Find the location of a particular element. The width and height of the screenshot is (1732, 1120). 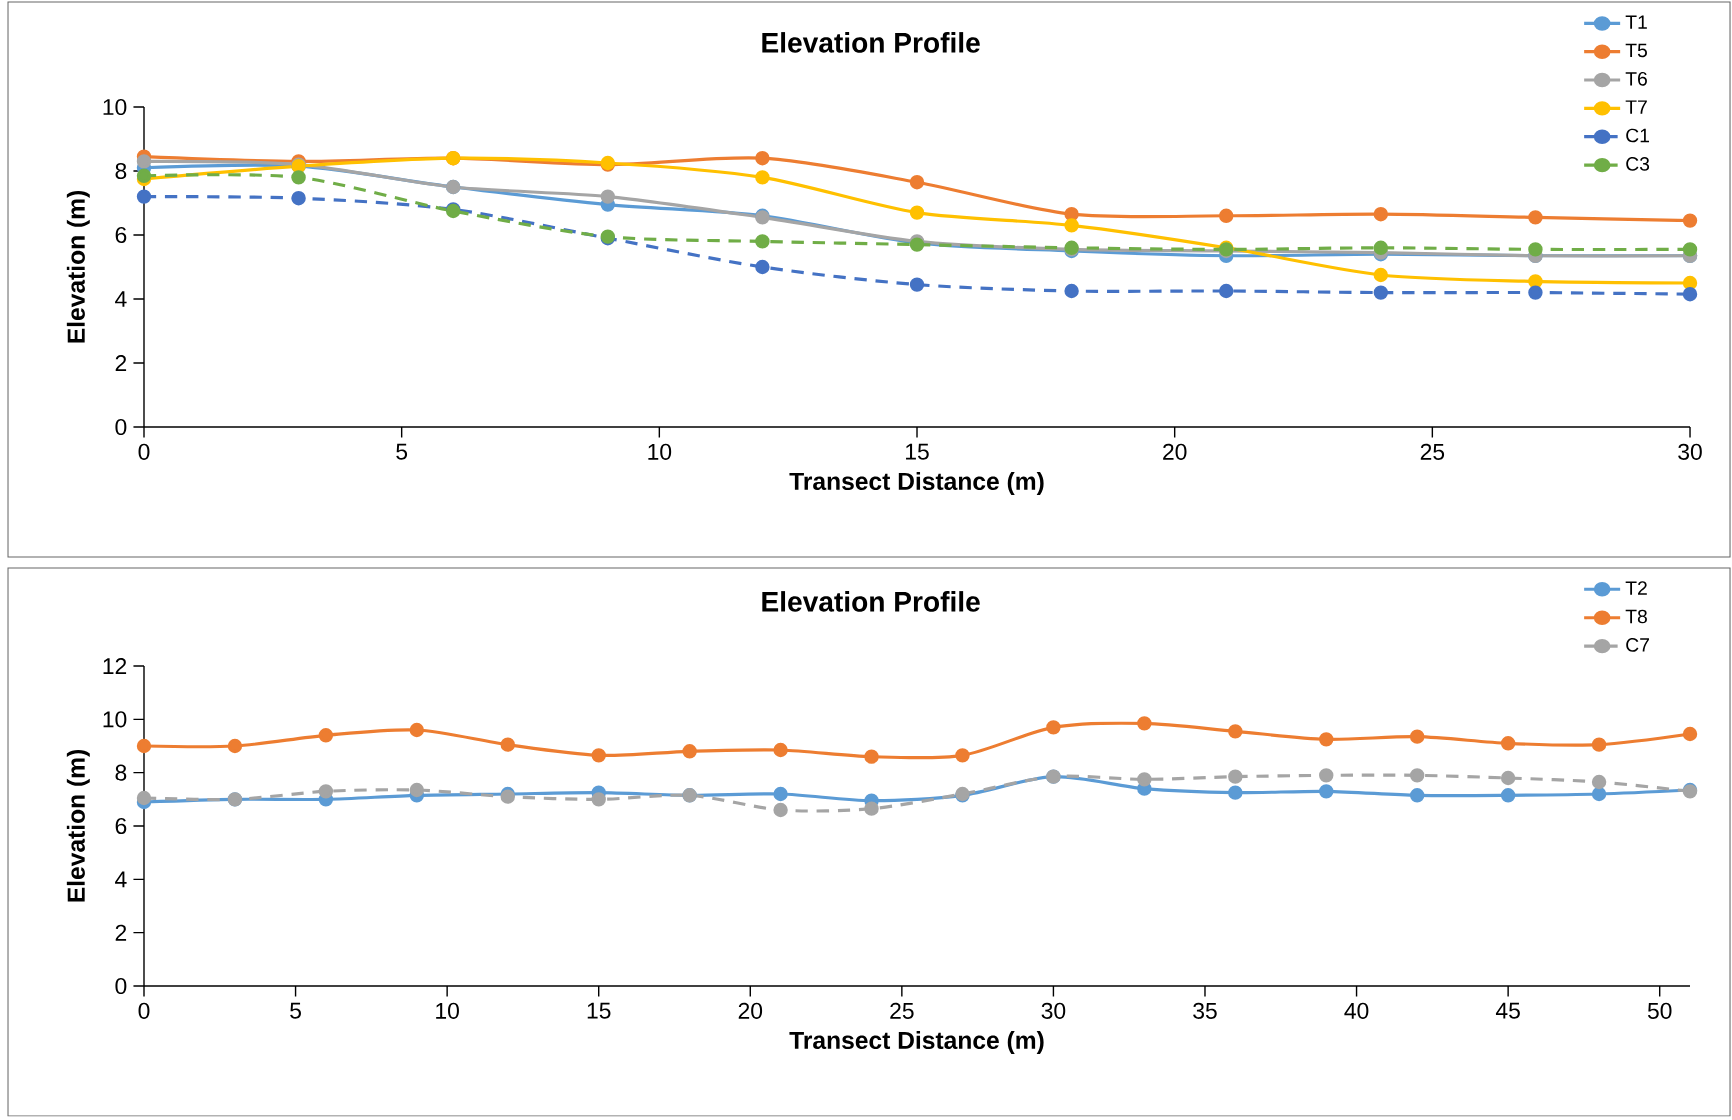

legend-label: C1 is located at coordinates (1638, 135).